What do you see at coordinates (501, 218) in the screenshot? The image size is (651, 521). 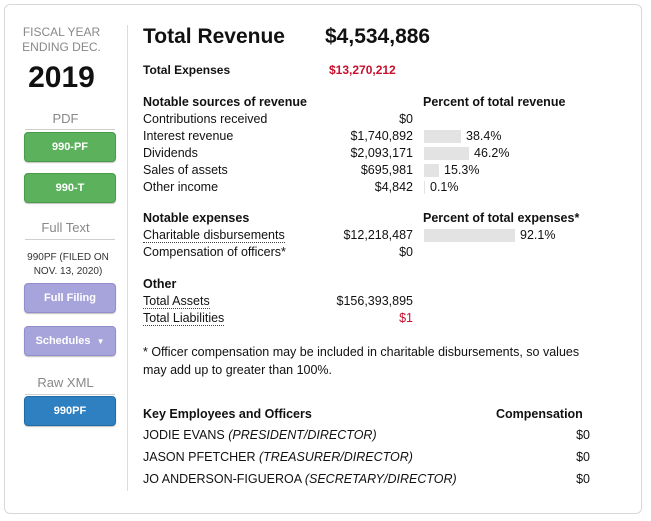 I see `expenses-pct-header: Percent of total expenses*` at bounding box center [501, 218].